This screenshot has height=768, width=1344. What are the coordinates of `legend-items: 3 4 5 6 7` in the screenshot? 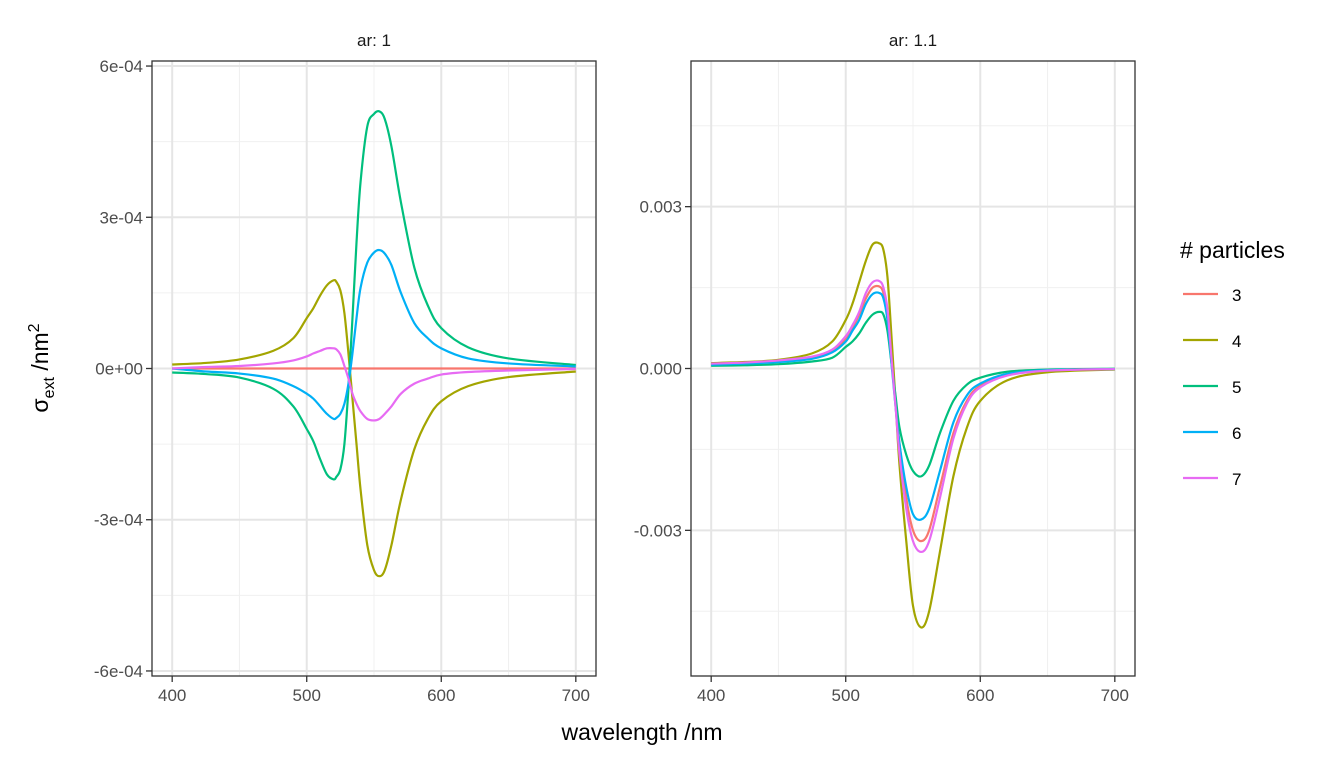 It's located at (1212, 387).